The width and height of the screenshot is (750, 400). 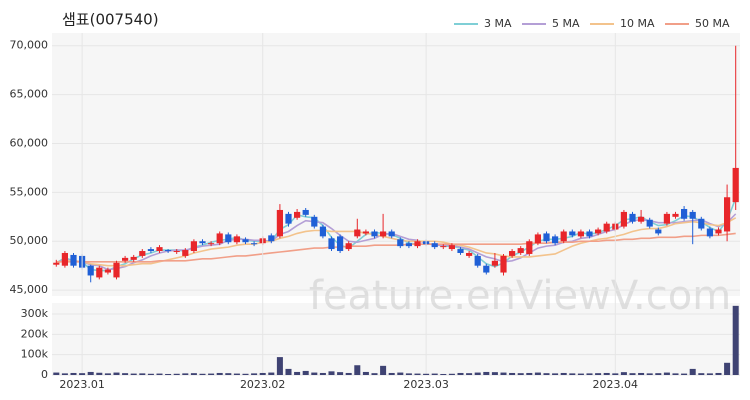 I want to click on y-tick-label: 0, so click(x=44, y=374).